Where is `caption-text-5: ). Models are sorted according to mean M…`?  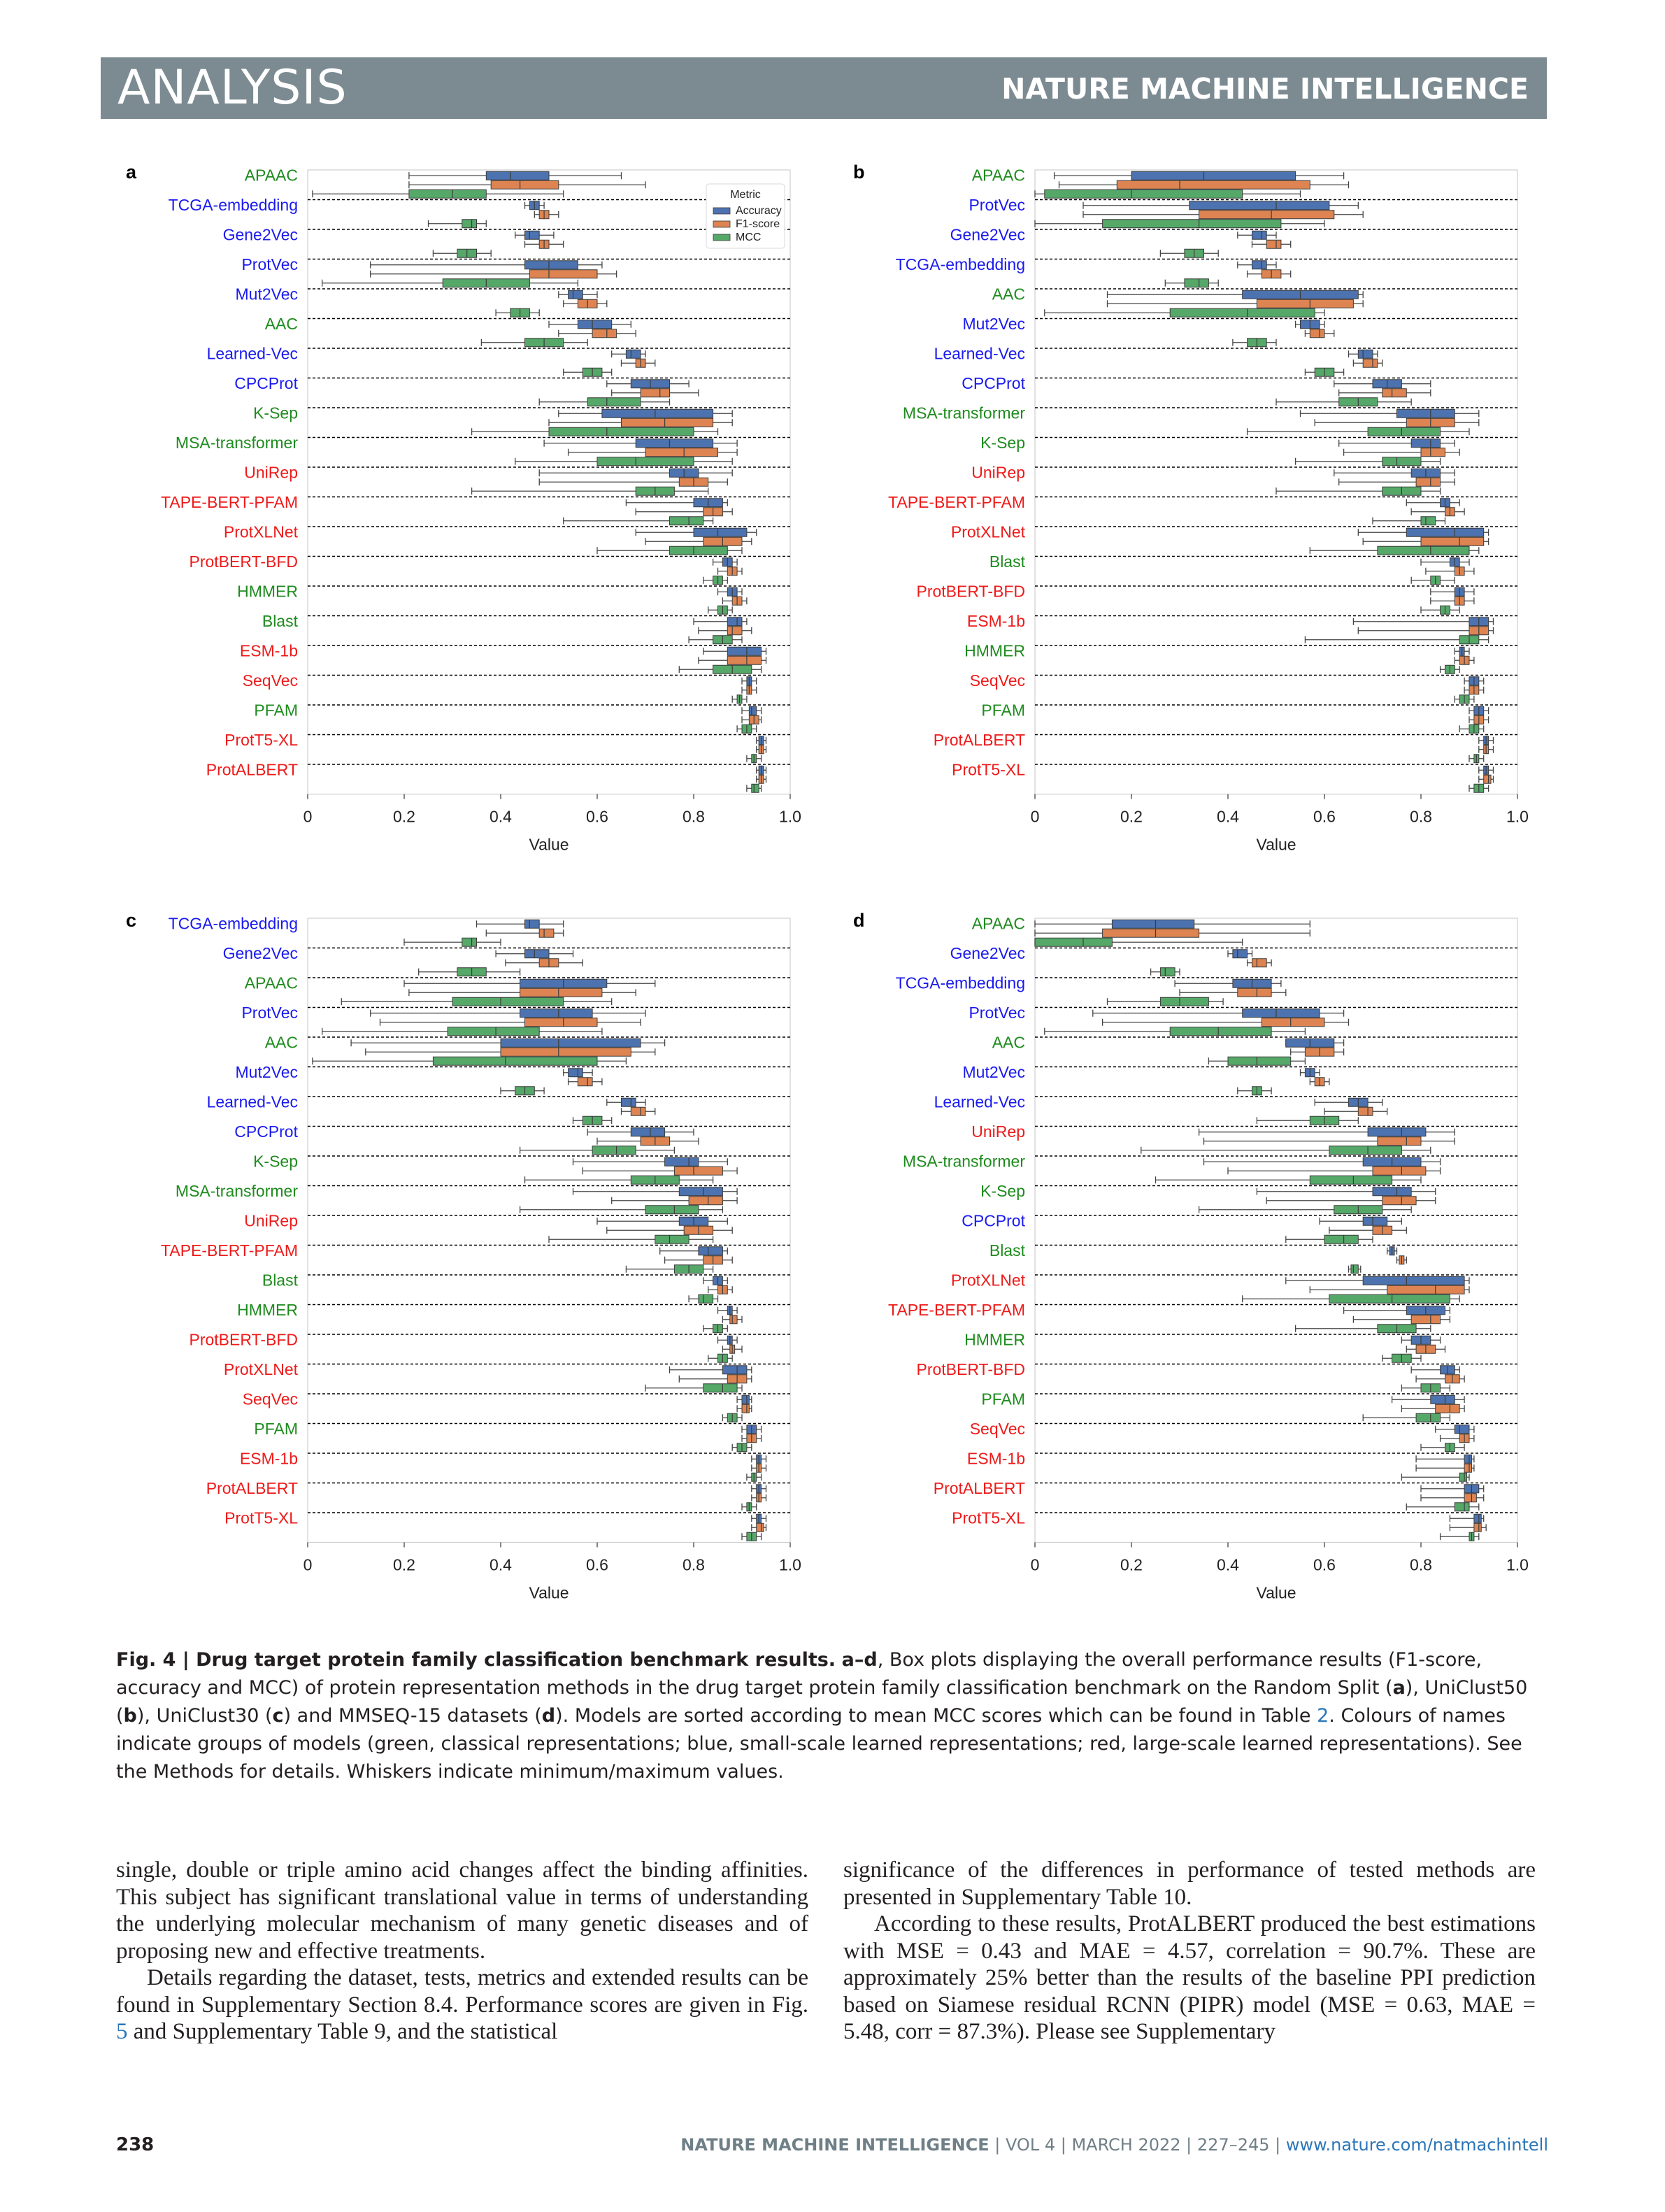 caption-text-5: ). Models are sorted according to mean M… is located at coordinates (936, 1716).